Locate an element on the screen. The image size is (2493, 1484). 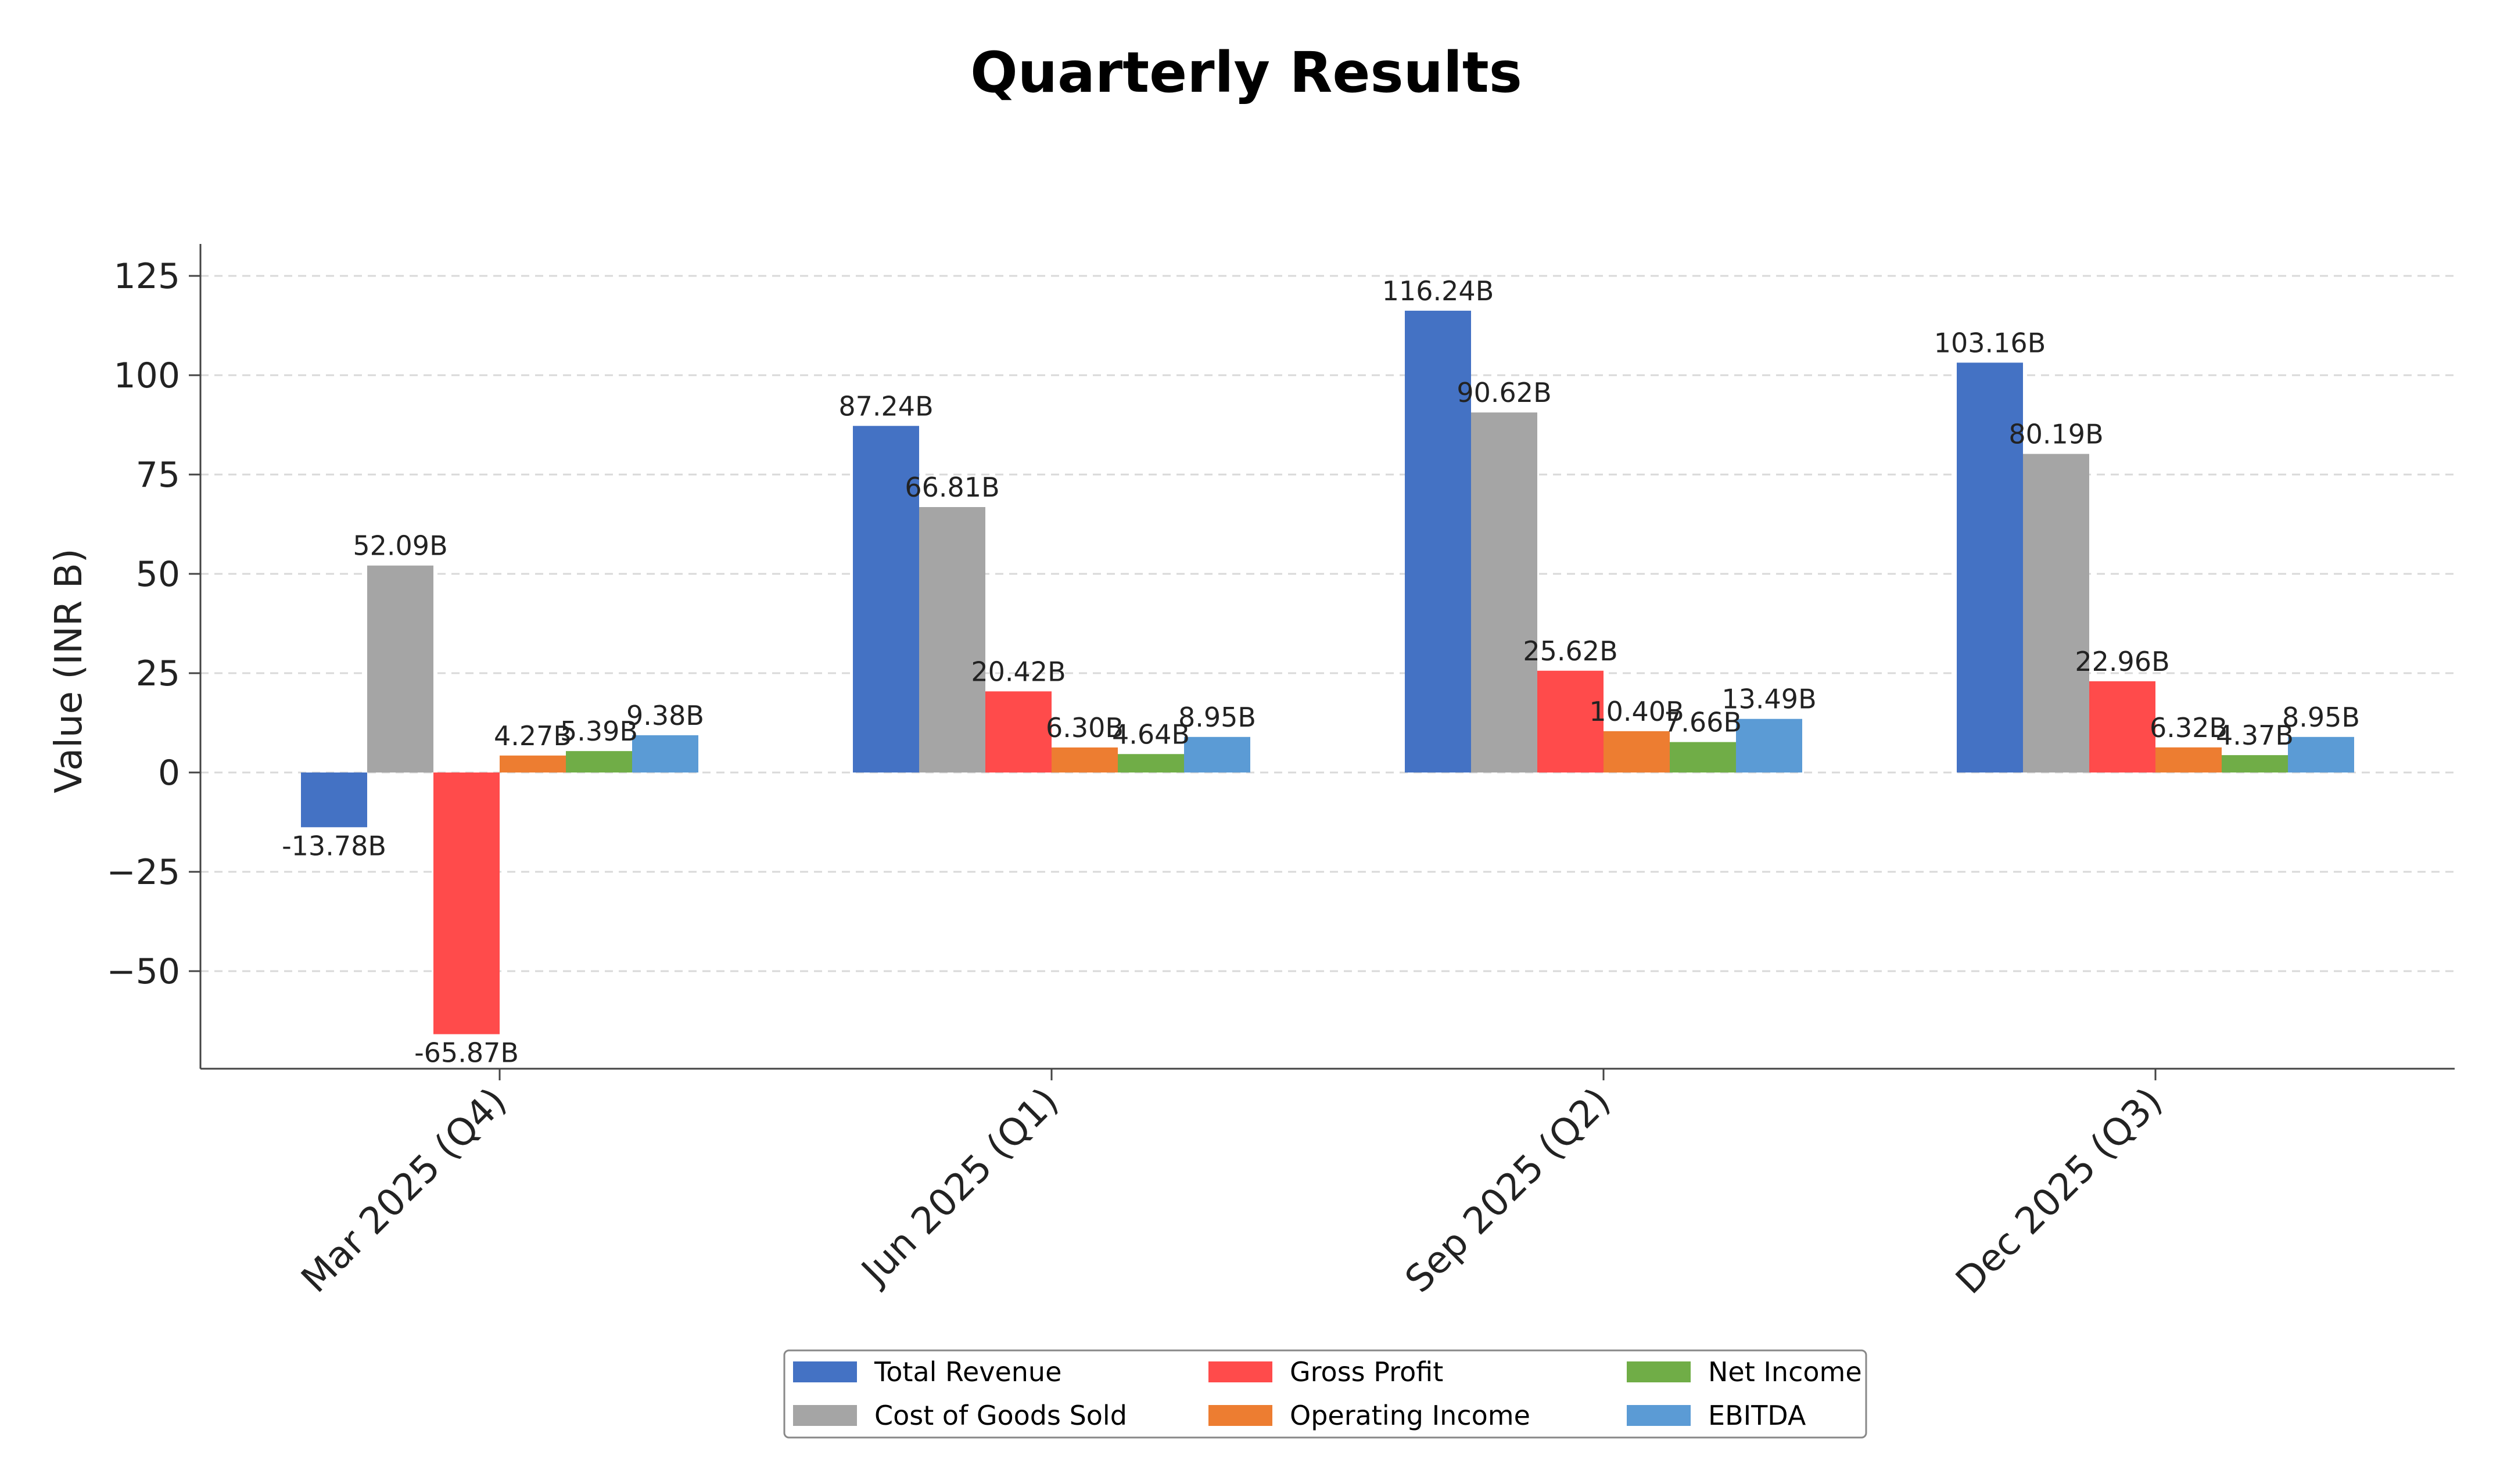
legend-label: Cost of Goods Sold is located at coordinates (1000, 1415).